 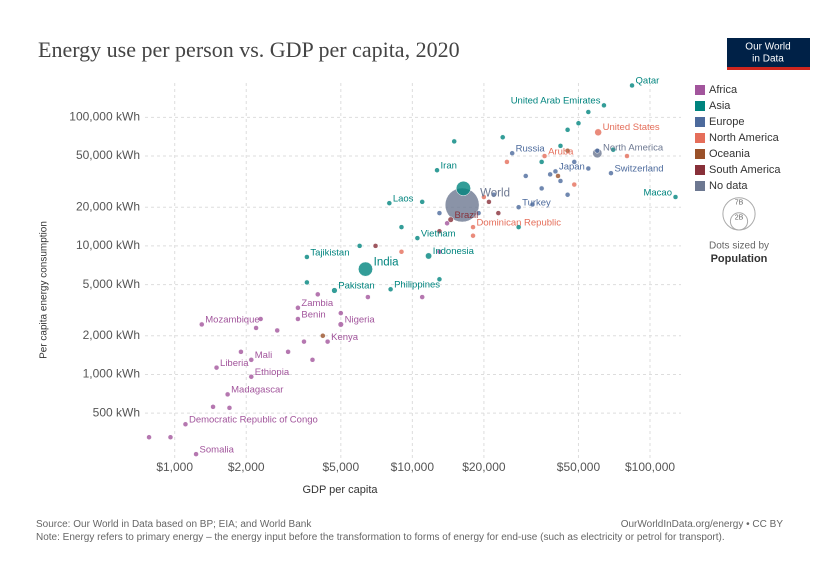 I want to click on x-tick-label: $10,000, so click(x=413, y=467).